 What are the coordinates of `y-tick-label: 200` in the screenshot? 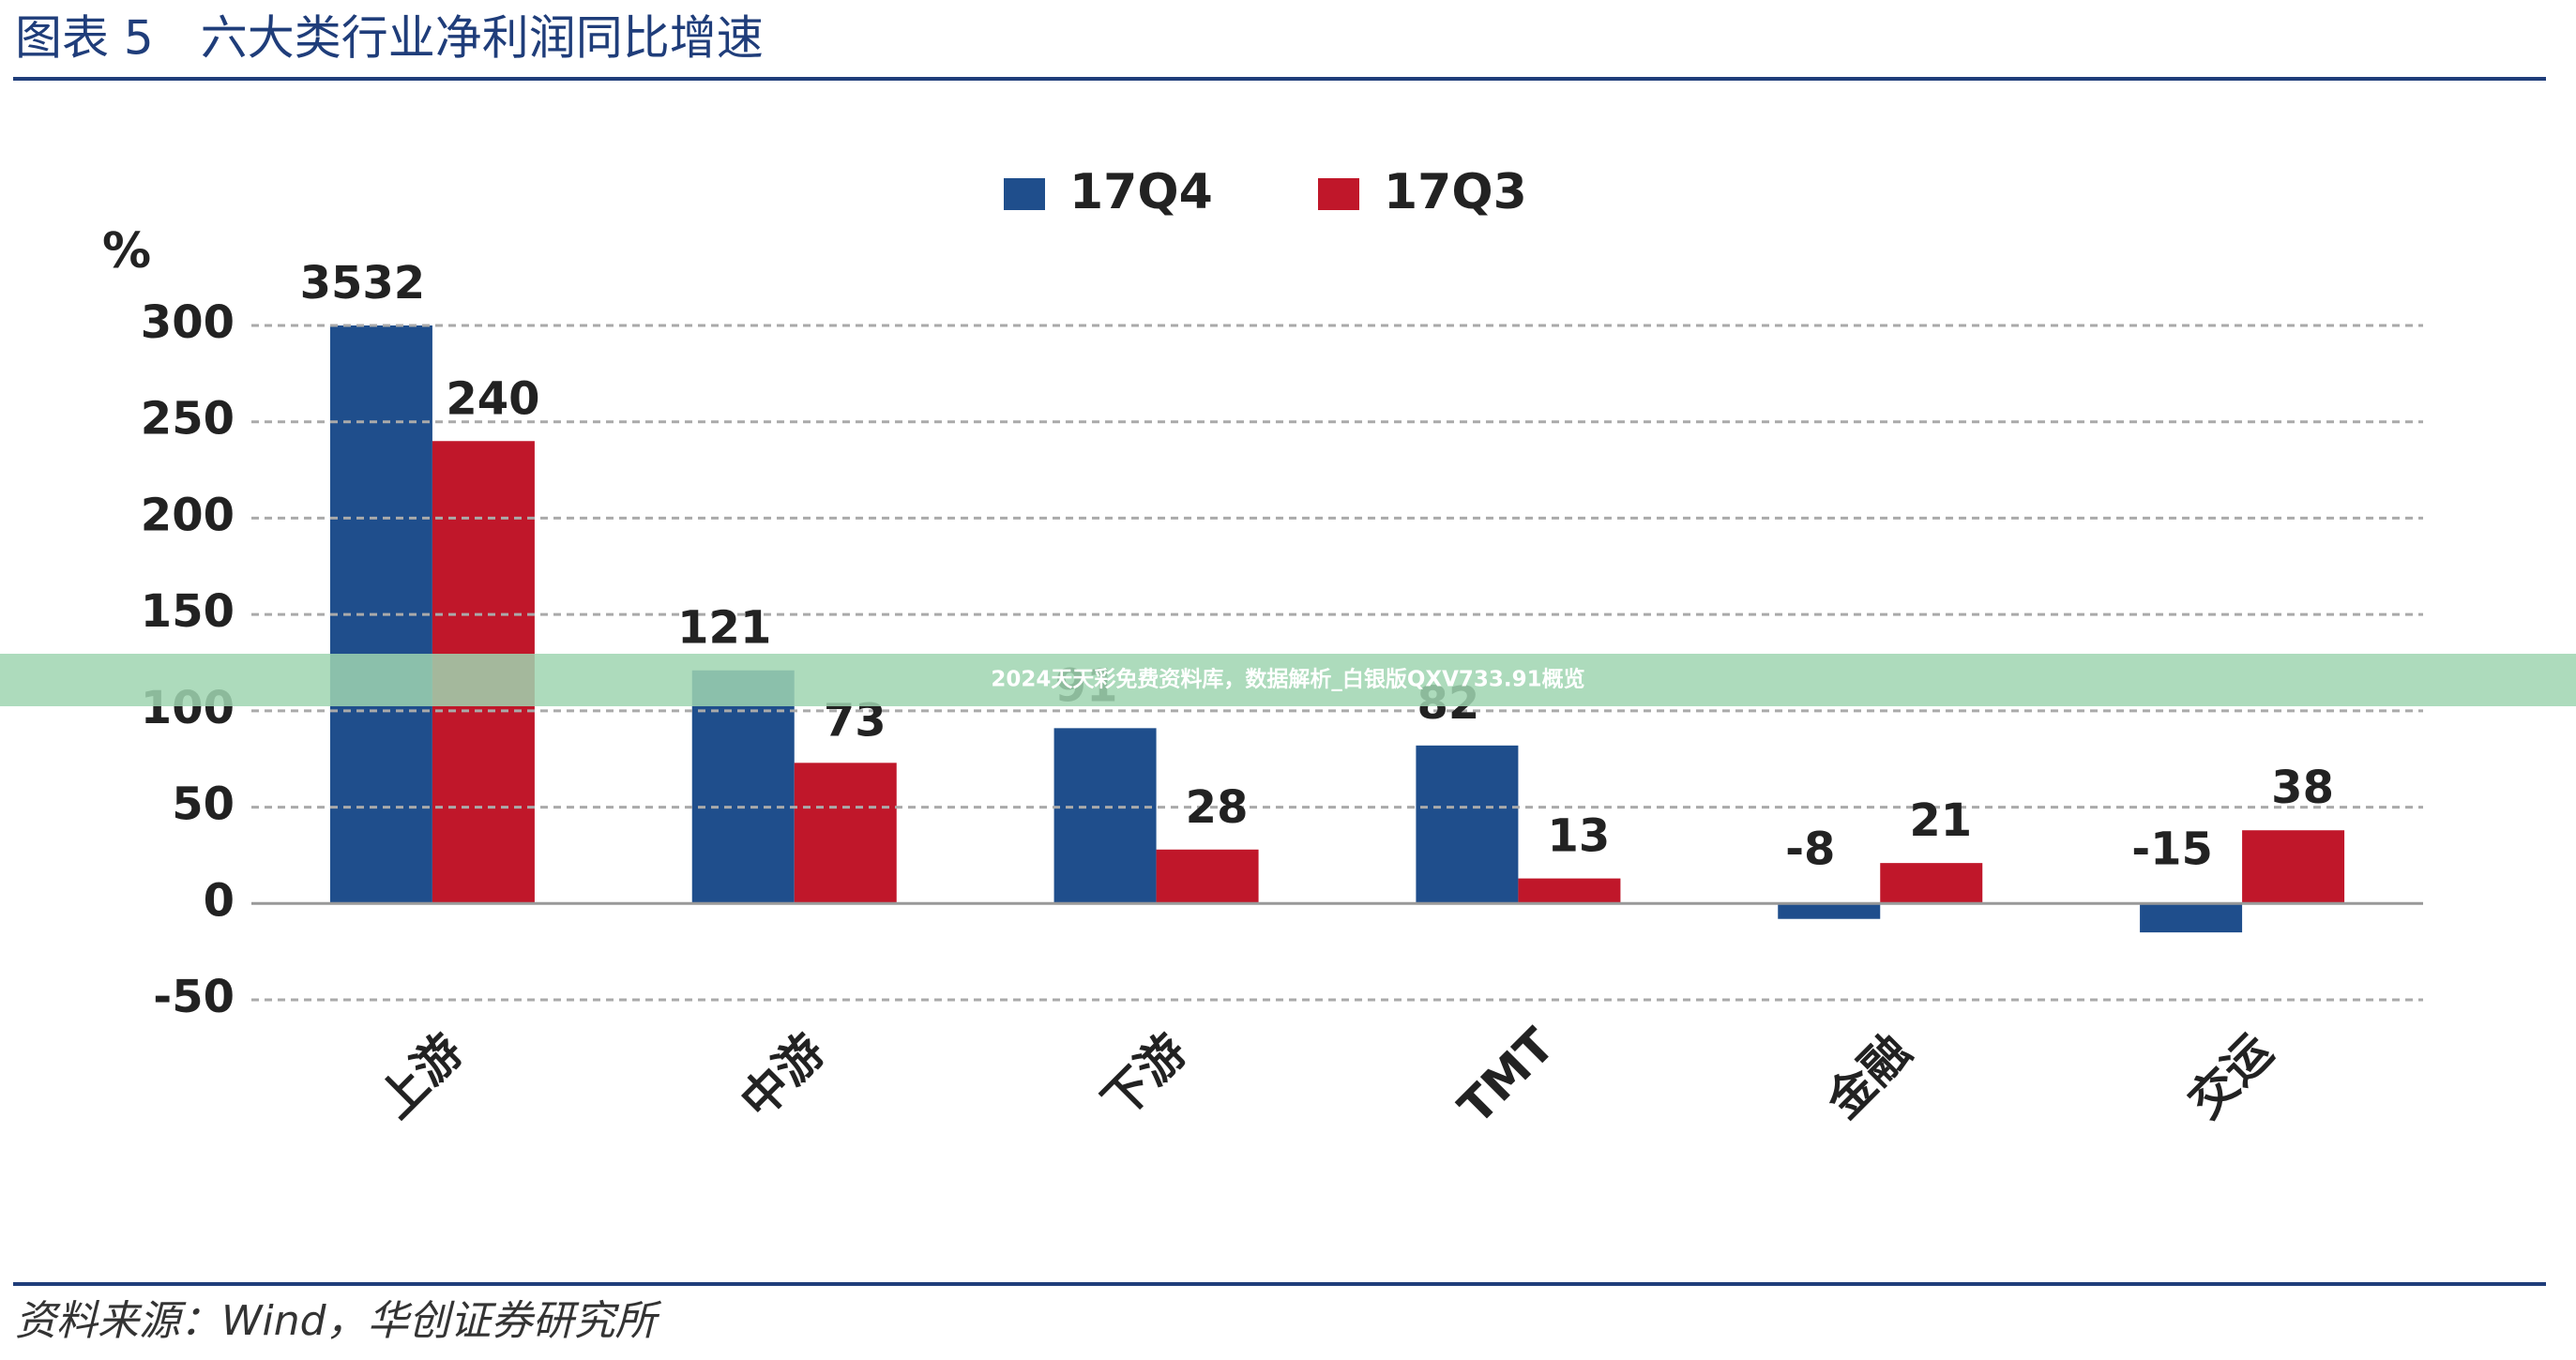 It's located at (188, 515).